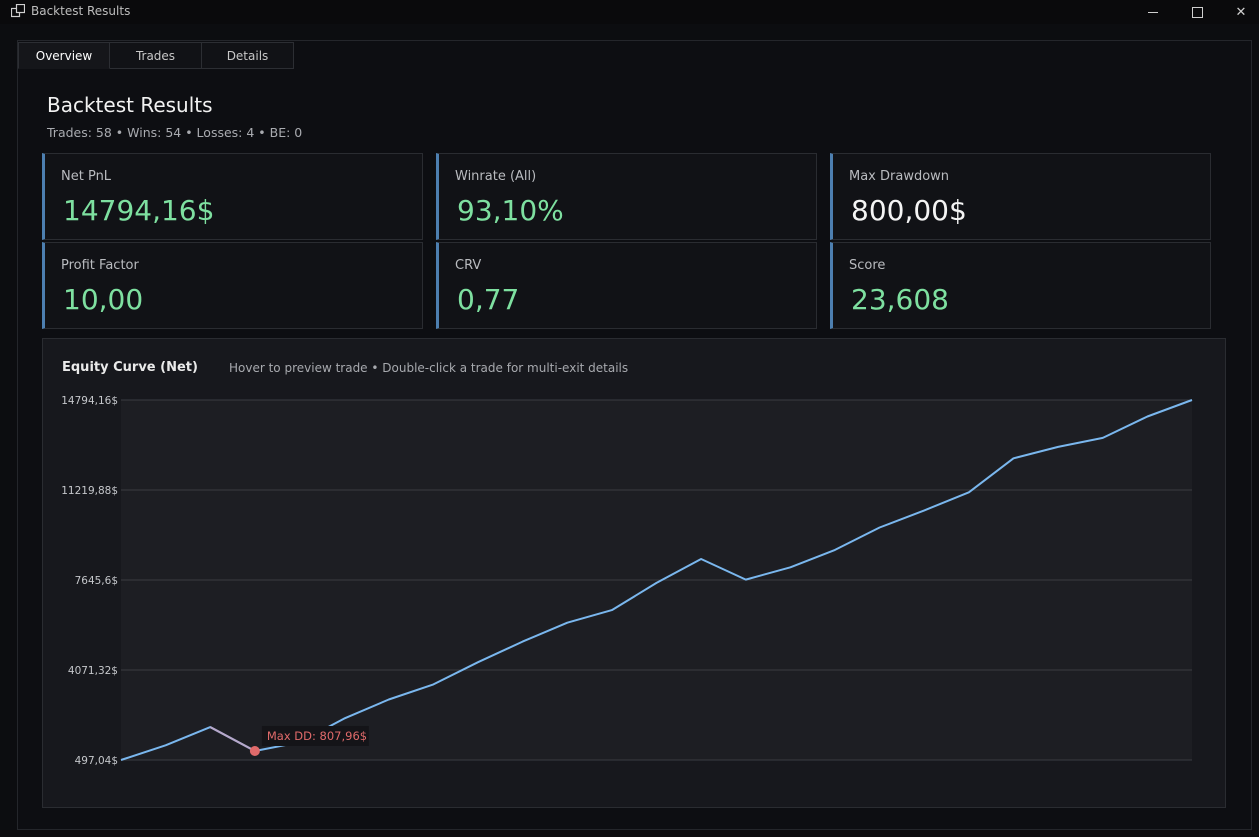 The width and height of the screenshot is (1259, 837). I want to click on tab-trades: Trades, so click(156, 55).